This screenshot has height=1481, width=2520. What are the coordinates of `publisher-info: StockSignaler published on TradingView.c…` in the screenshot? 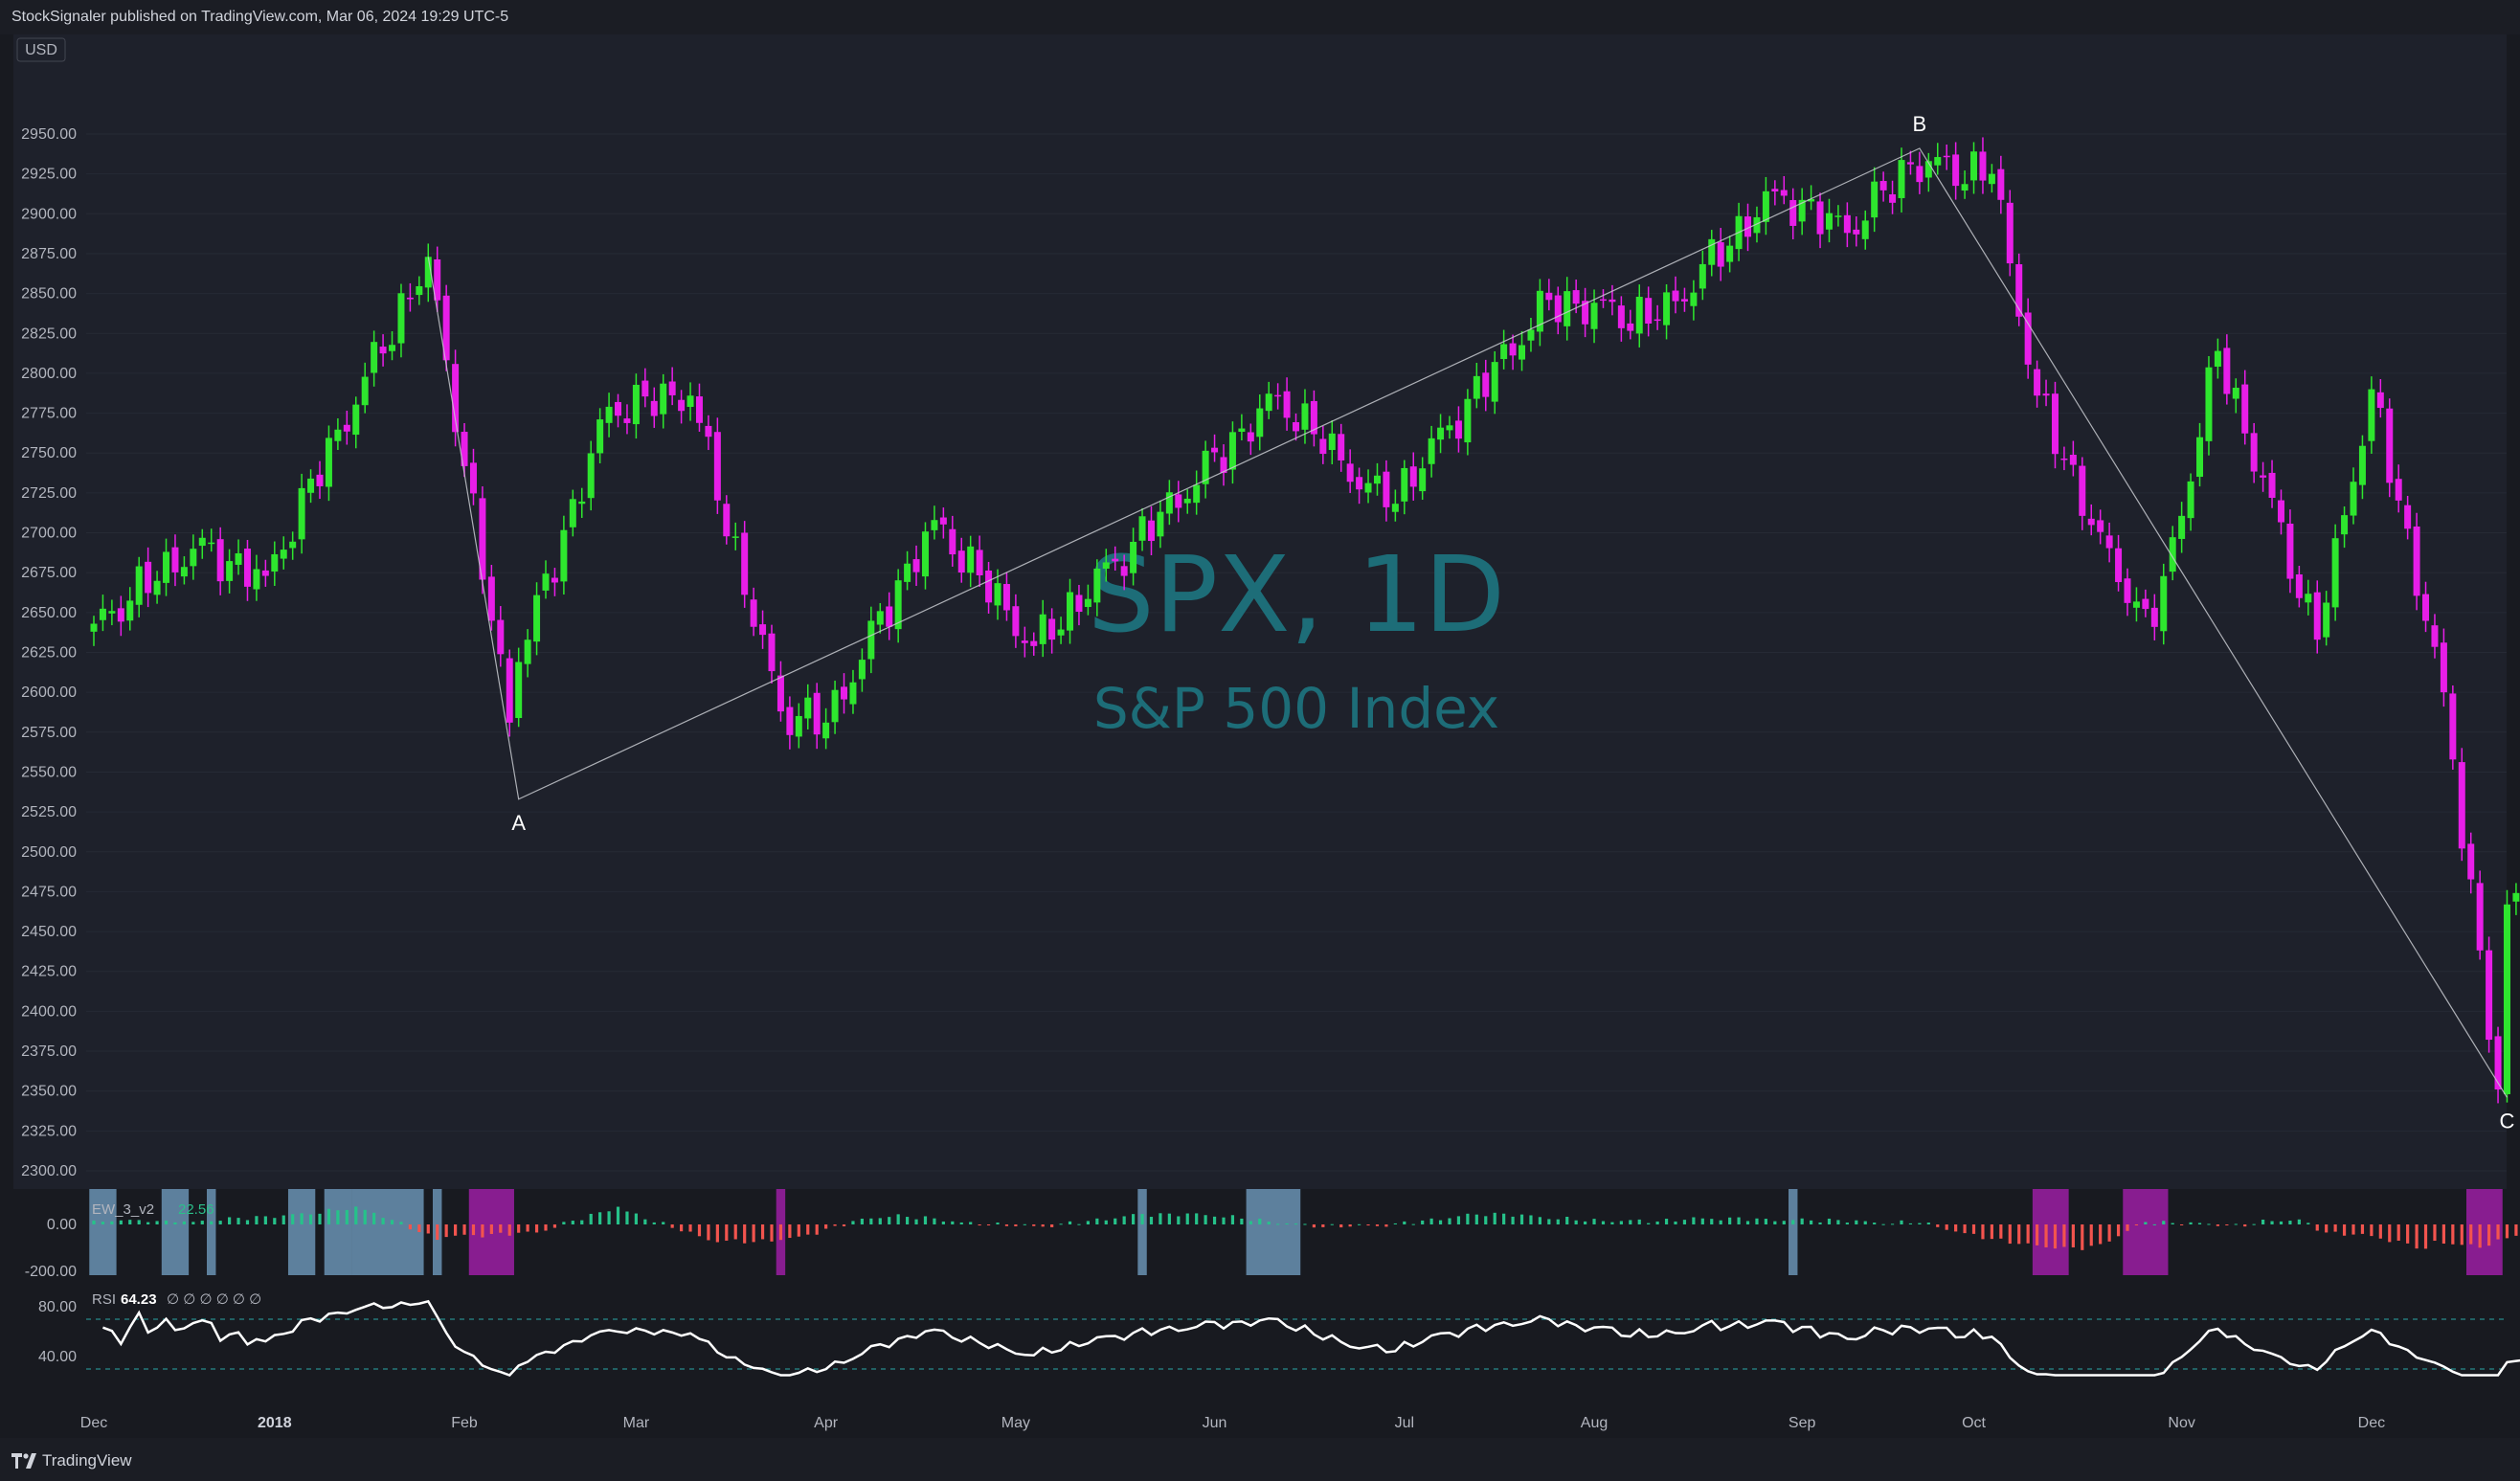 It's located at (260, 17).